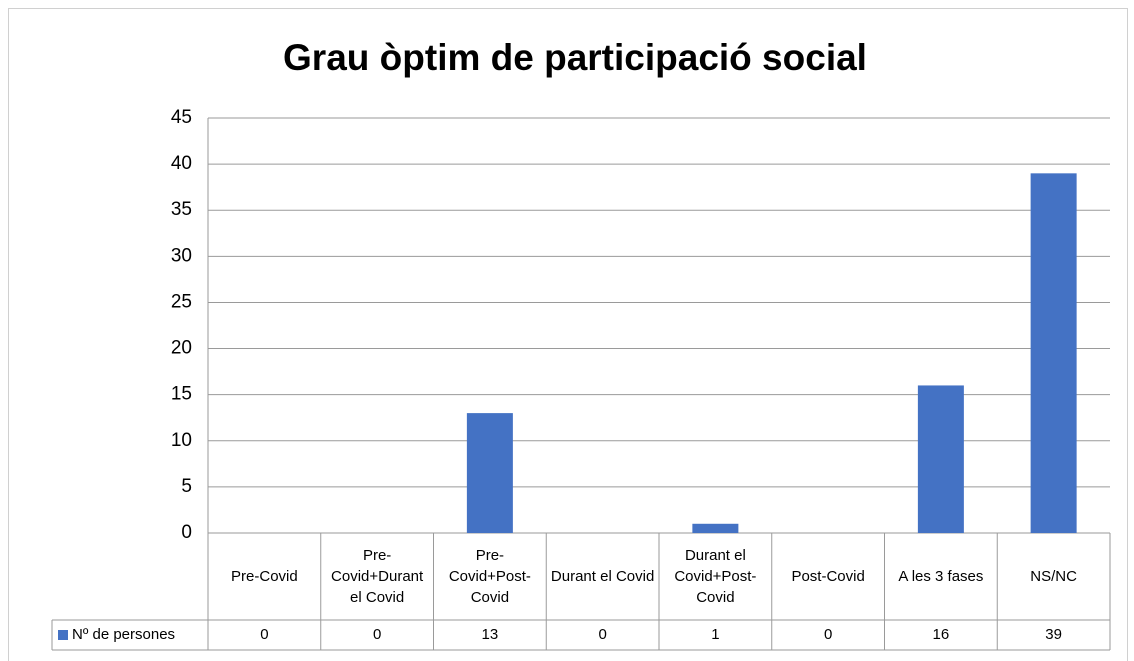 This screenshot has height=661, width=1134. I want to click on y-tick-label: 30, so click(181, 255).